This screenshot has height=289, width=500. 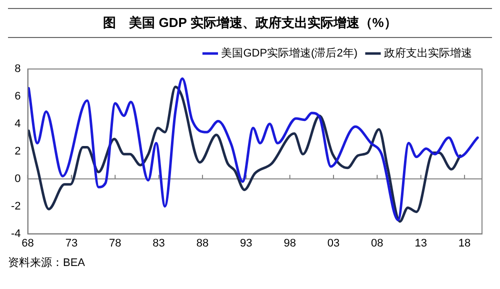 I want to click on x-tick-label: 68, so click(x=28, y=243).